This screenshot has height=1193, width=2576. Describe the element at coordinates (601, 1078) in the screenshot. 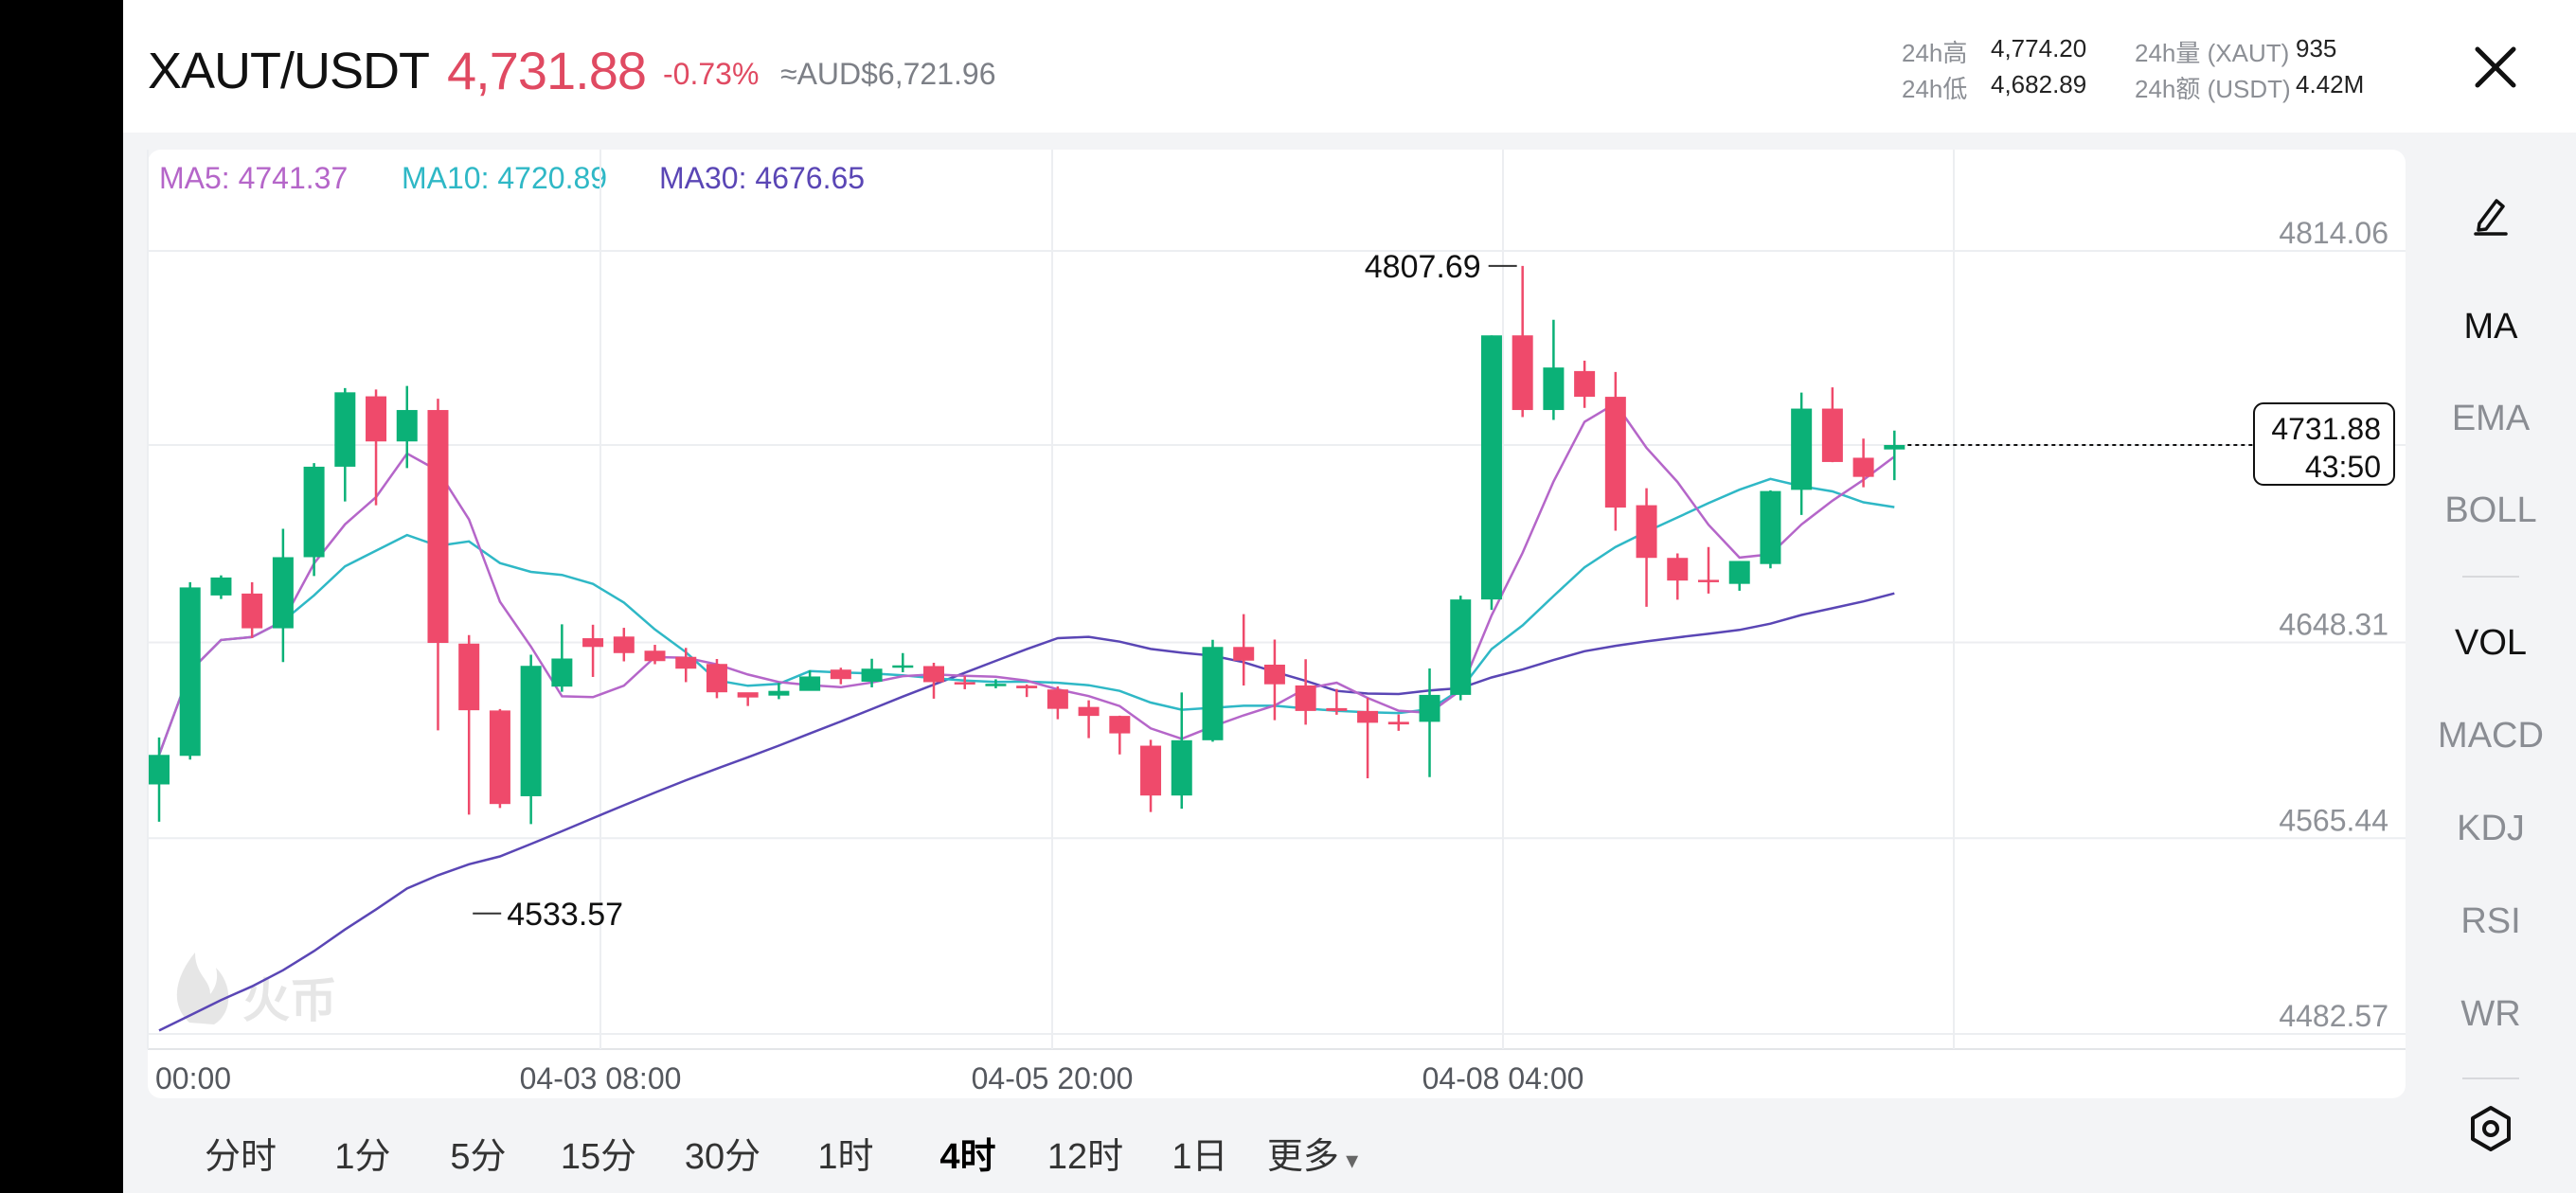

I see `x-tick-label: 04-03 08:00` at that location.